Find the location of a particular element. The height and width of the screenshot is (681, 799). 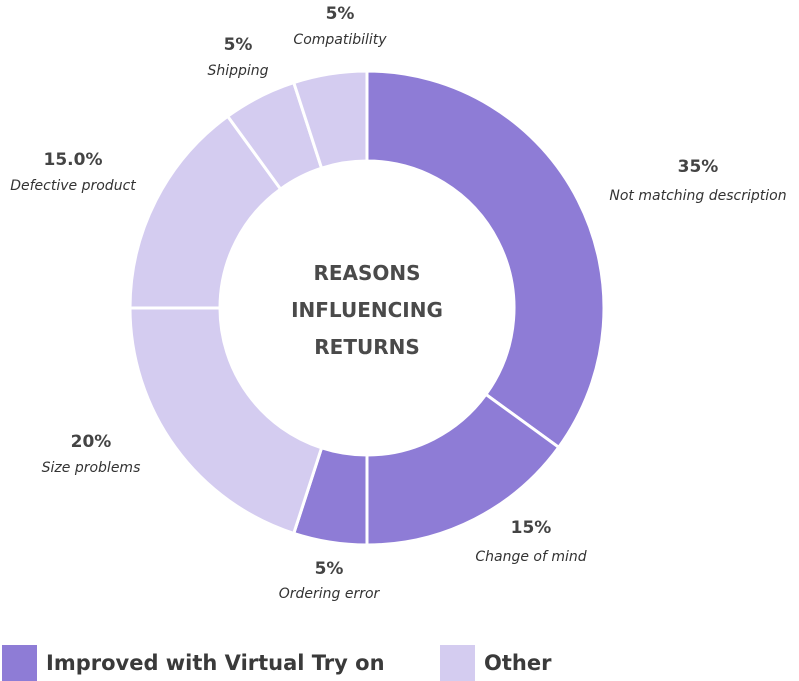

category-label: Not matching description is located at coordinates (697, 196).